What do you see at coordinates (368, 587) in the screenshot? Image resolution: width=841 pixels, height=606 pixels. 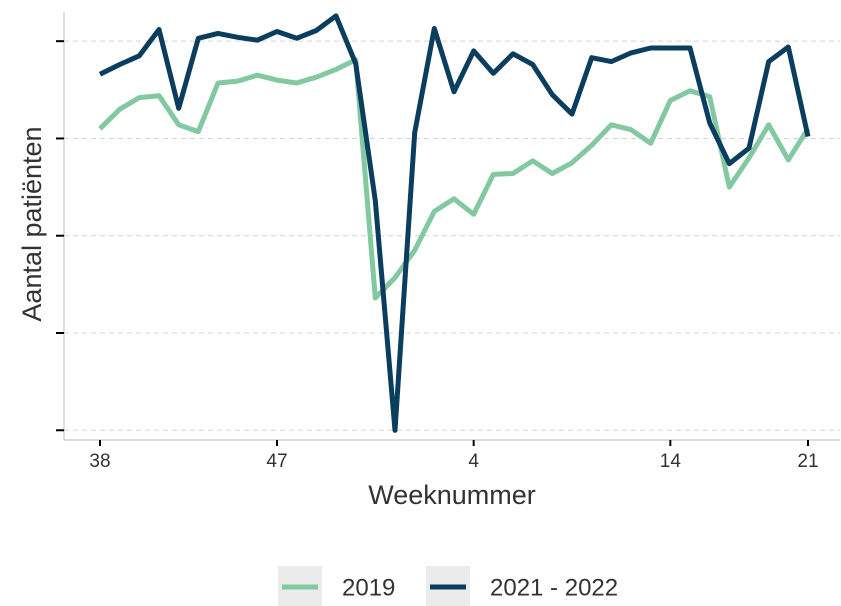 I see `legend-label: 2019` at bounding box center [368, 587].